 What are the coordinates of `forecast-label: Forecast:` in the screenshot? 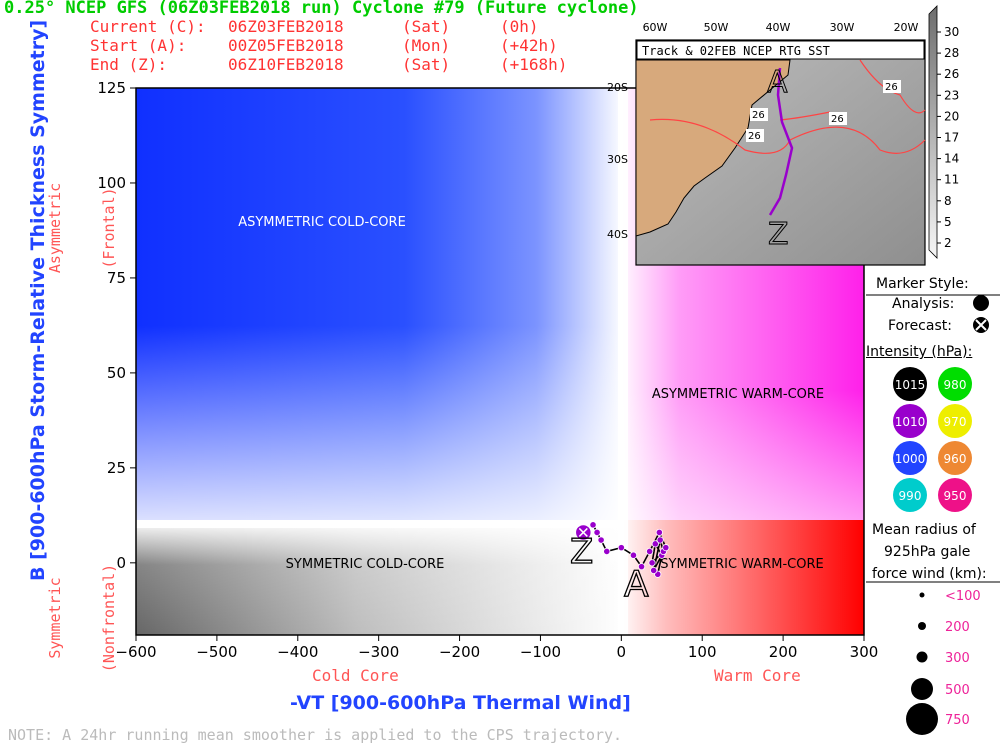 It's located at (920, 326).